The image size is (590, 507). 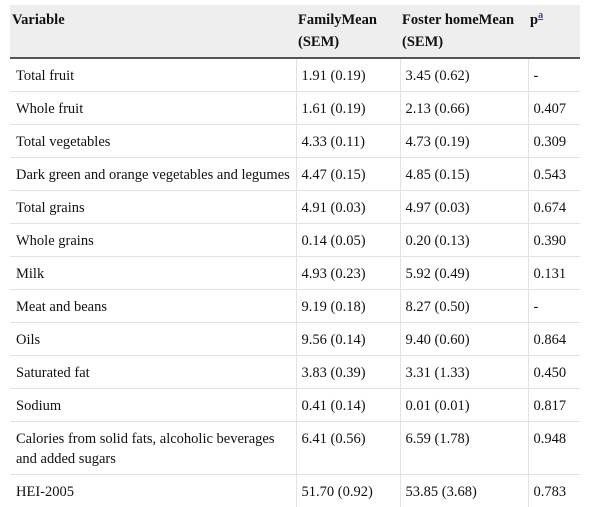 I want to click on cell-p-value: 0.948, so click(x=554, y=448).